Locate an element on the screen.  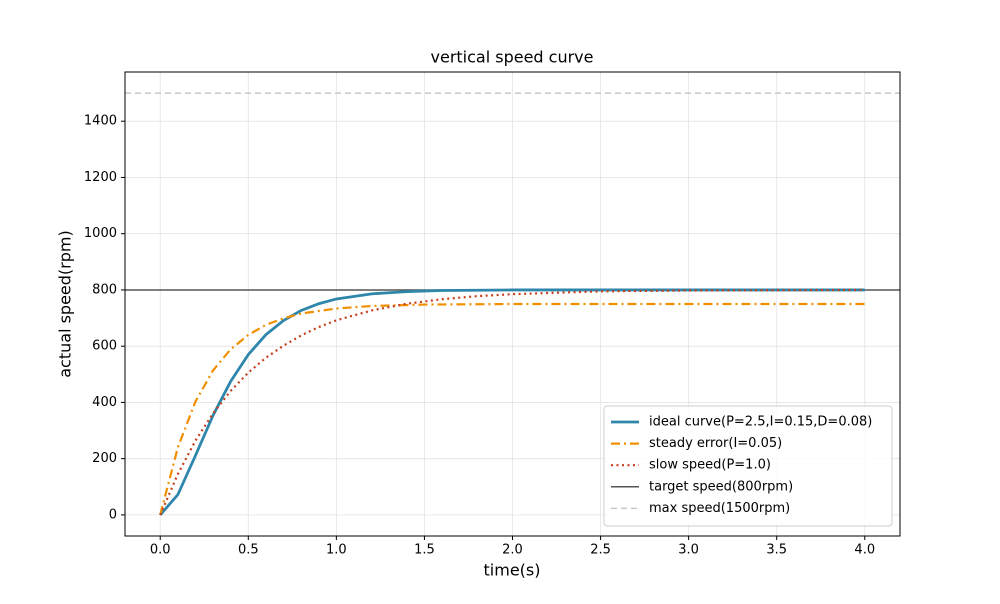
y-tick-label: 800 is located at coordinates (104, 289).